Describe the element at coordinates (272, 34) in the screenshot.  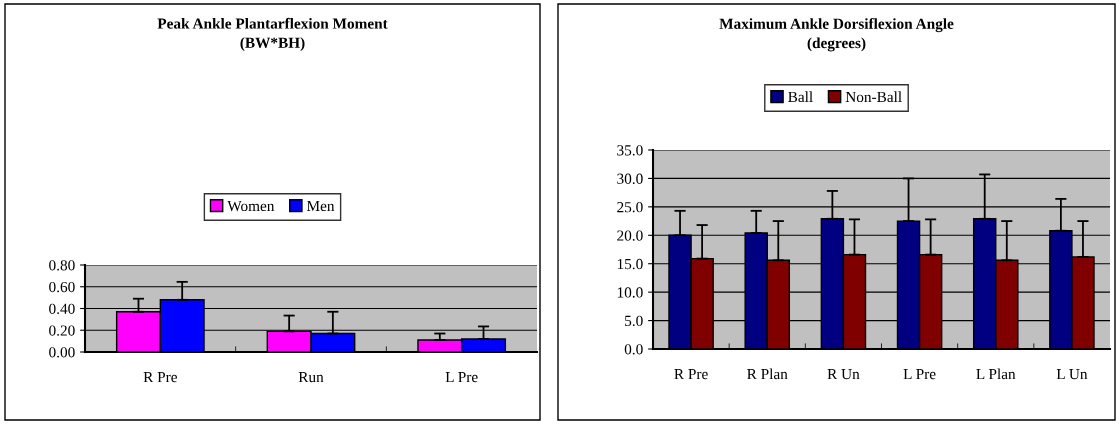
I see `chart-title: Peak Ankle Plantarflexion Moment (BW*BH)` at that location.